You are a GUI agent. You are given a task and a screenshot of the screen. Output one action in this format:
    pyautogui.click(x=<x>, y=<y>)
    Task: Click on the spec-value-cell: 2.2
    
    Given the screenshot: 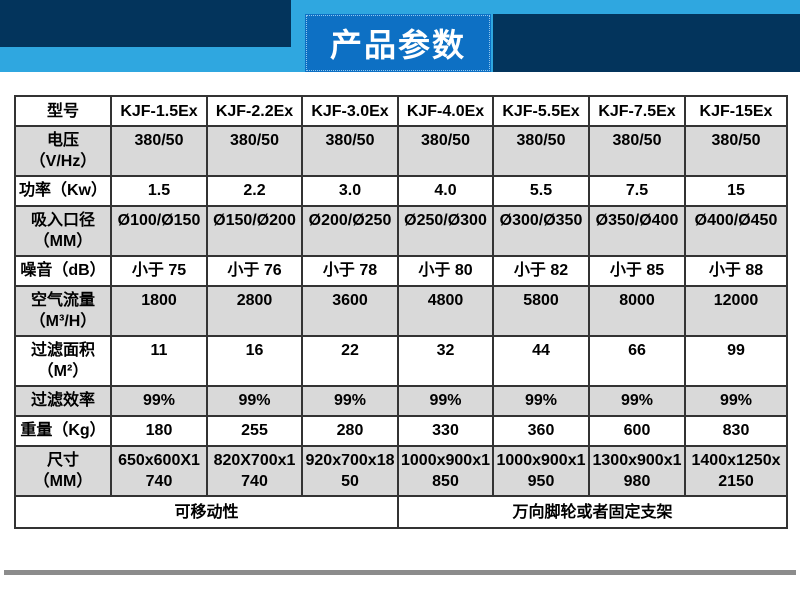 What is the action you would take?
    pyautogui.click(x=254, y=191)
    